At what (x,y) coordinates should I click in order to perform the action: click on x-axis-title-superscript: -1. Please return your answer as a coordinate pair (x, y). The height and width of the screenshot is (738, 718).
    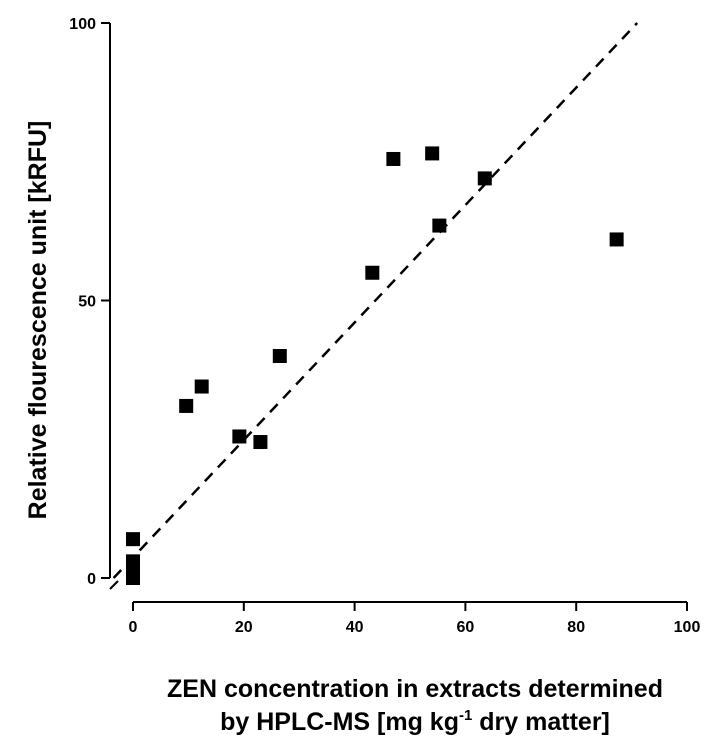
    Looking at the image, I should click on (465, 715).